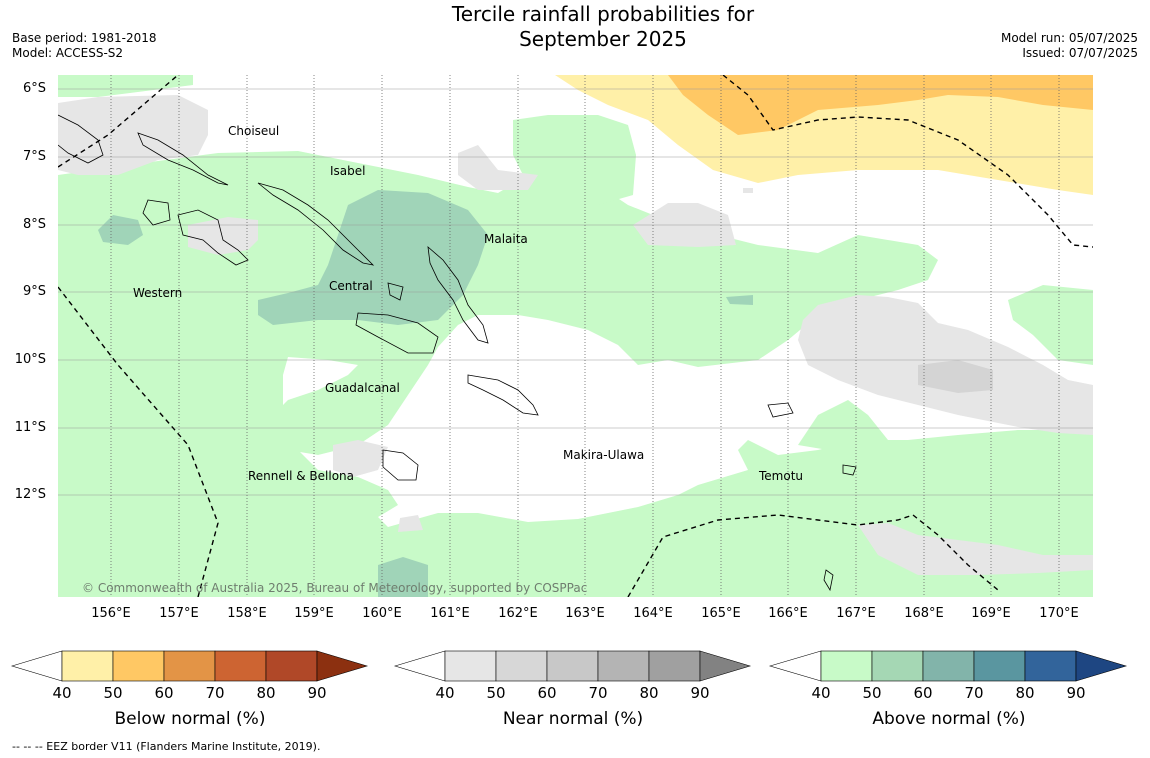  Describe the element at coordinates (34, 224) in the screenshot. I see `lat-label-8s: 8°S` at that location.